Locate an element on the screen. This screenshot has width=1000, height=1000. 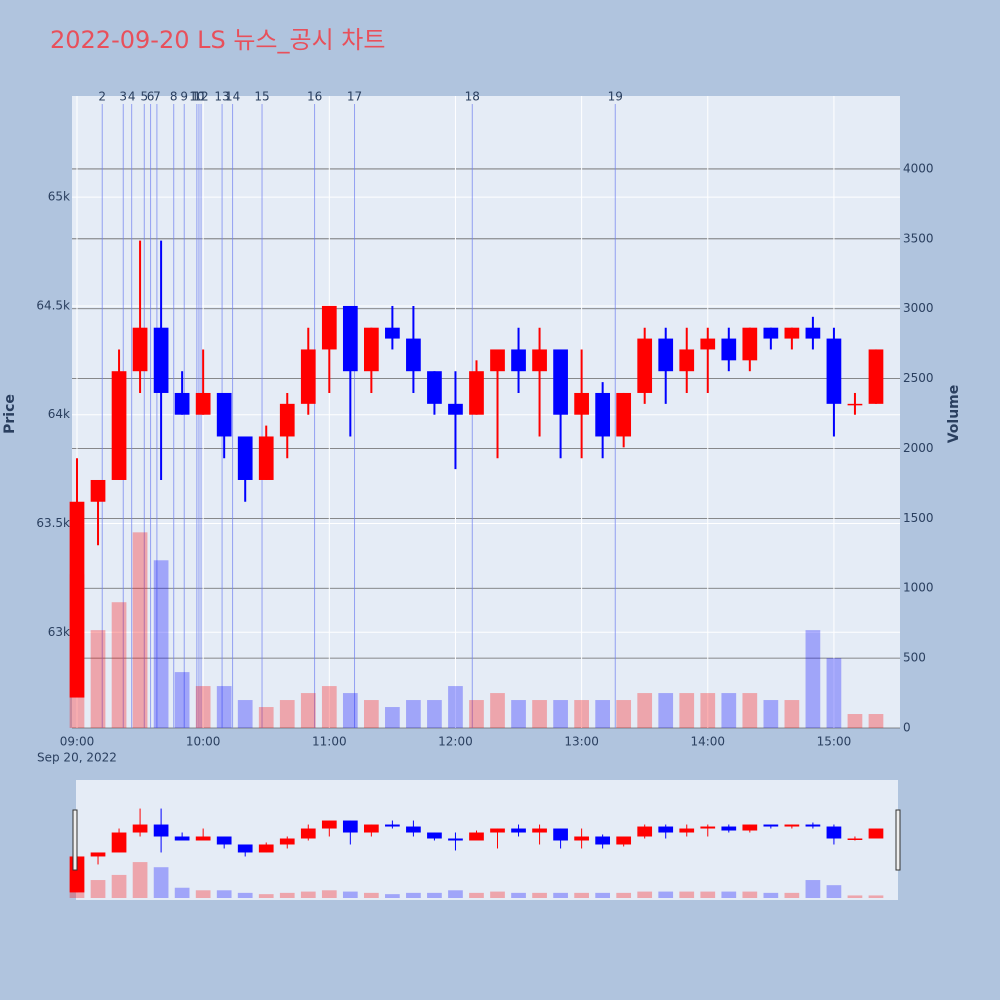
y2-axis-title: Volume is located at coordinates (954, 414).